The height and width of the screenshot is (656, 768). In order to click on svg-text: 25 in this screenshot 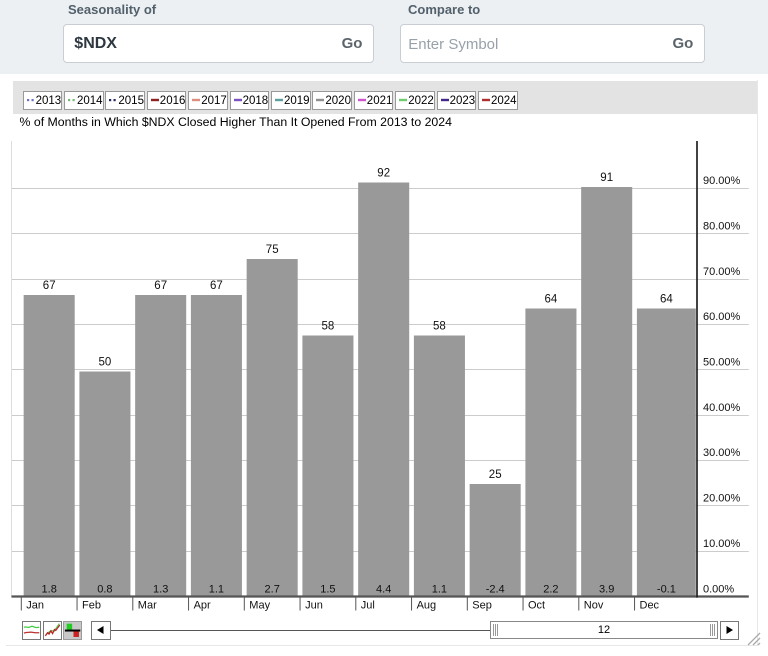, I will do `click(495, 475)`.